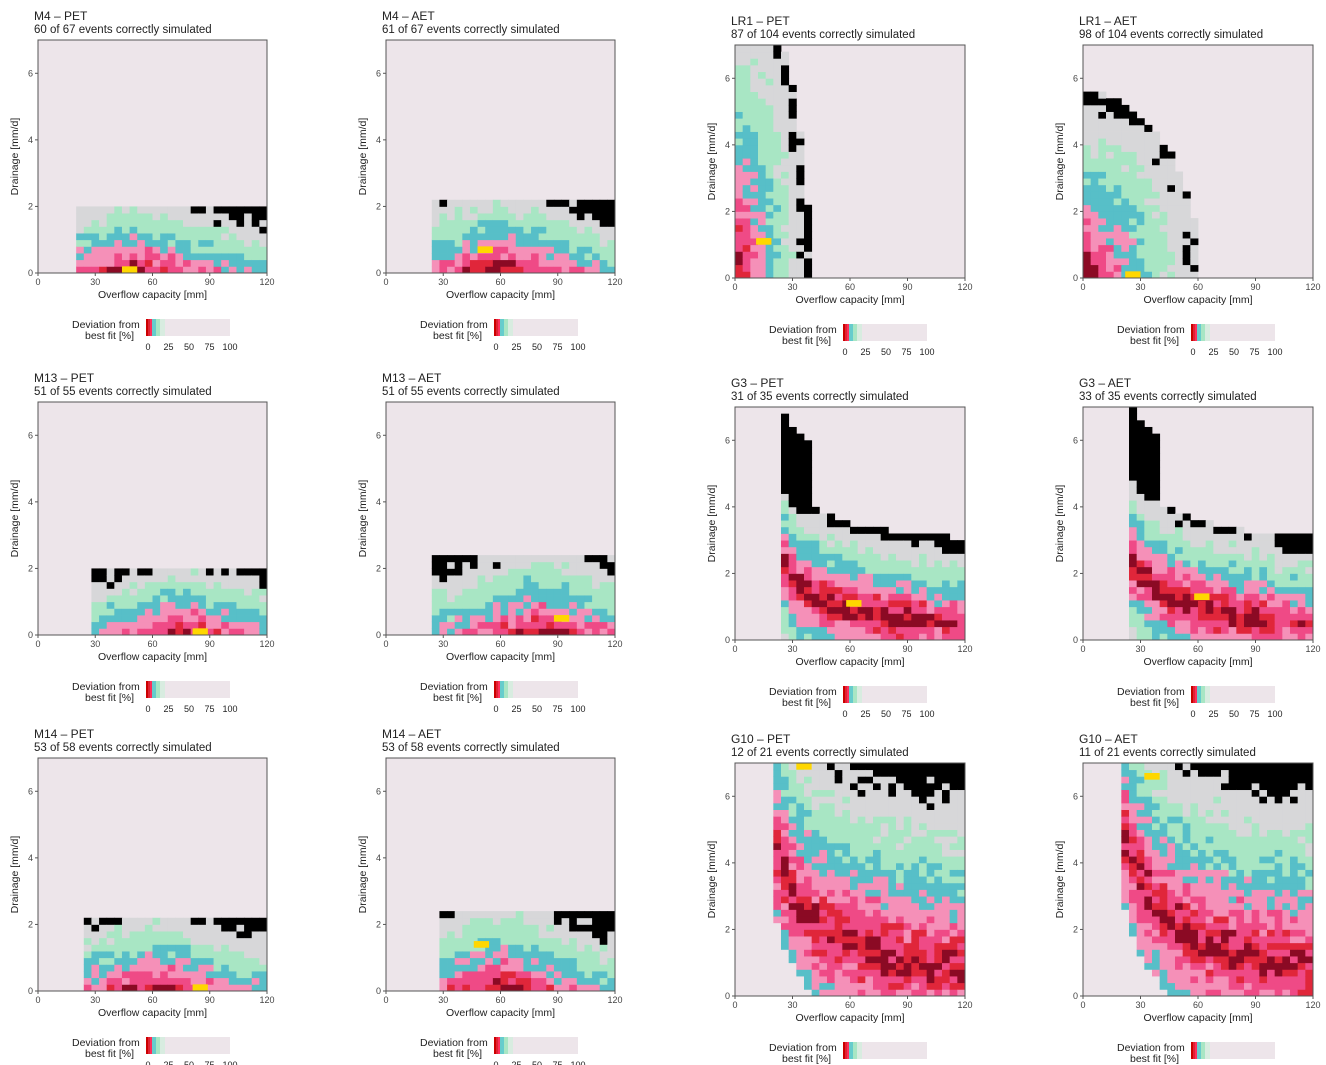 Image resolution: width=1326 pixels, height=1065 pixels. What do you see at coordinates (175, 954) in the screenshot?
I see `heatmap-cells` at bounding box center [175, 954].